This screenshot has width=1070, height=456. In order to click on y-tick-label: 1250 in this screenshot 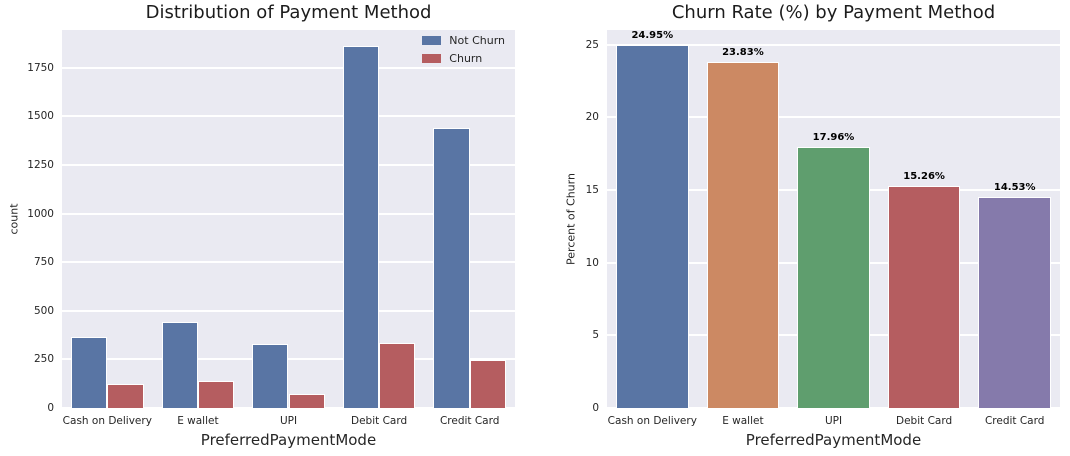, I will do `click(40, 164)`.